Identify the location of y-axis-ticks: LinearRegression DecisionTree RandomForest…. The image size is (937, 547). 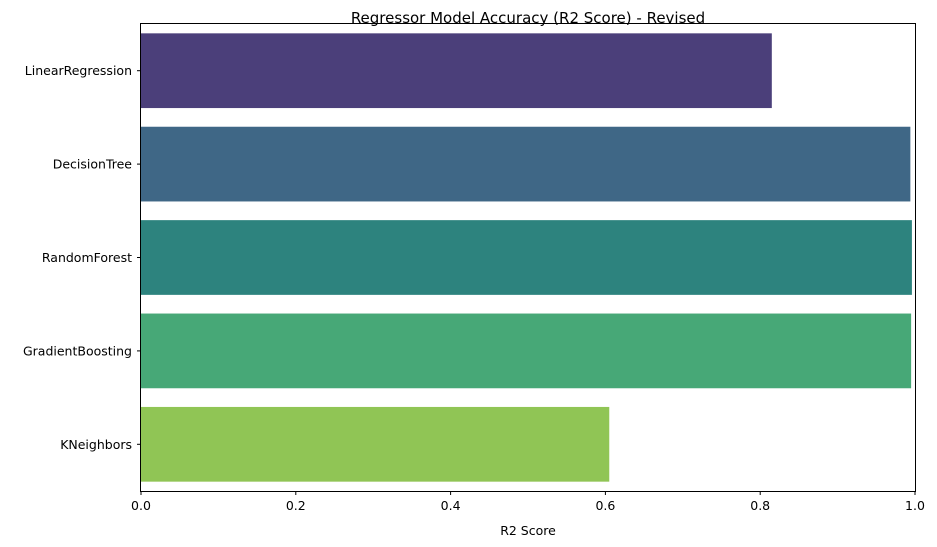
(82, 257).